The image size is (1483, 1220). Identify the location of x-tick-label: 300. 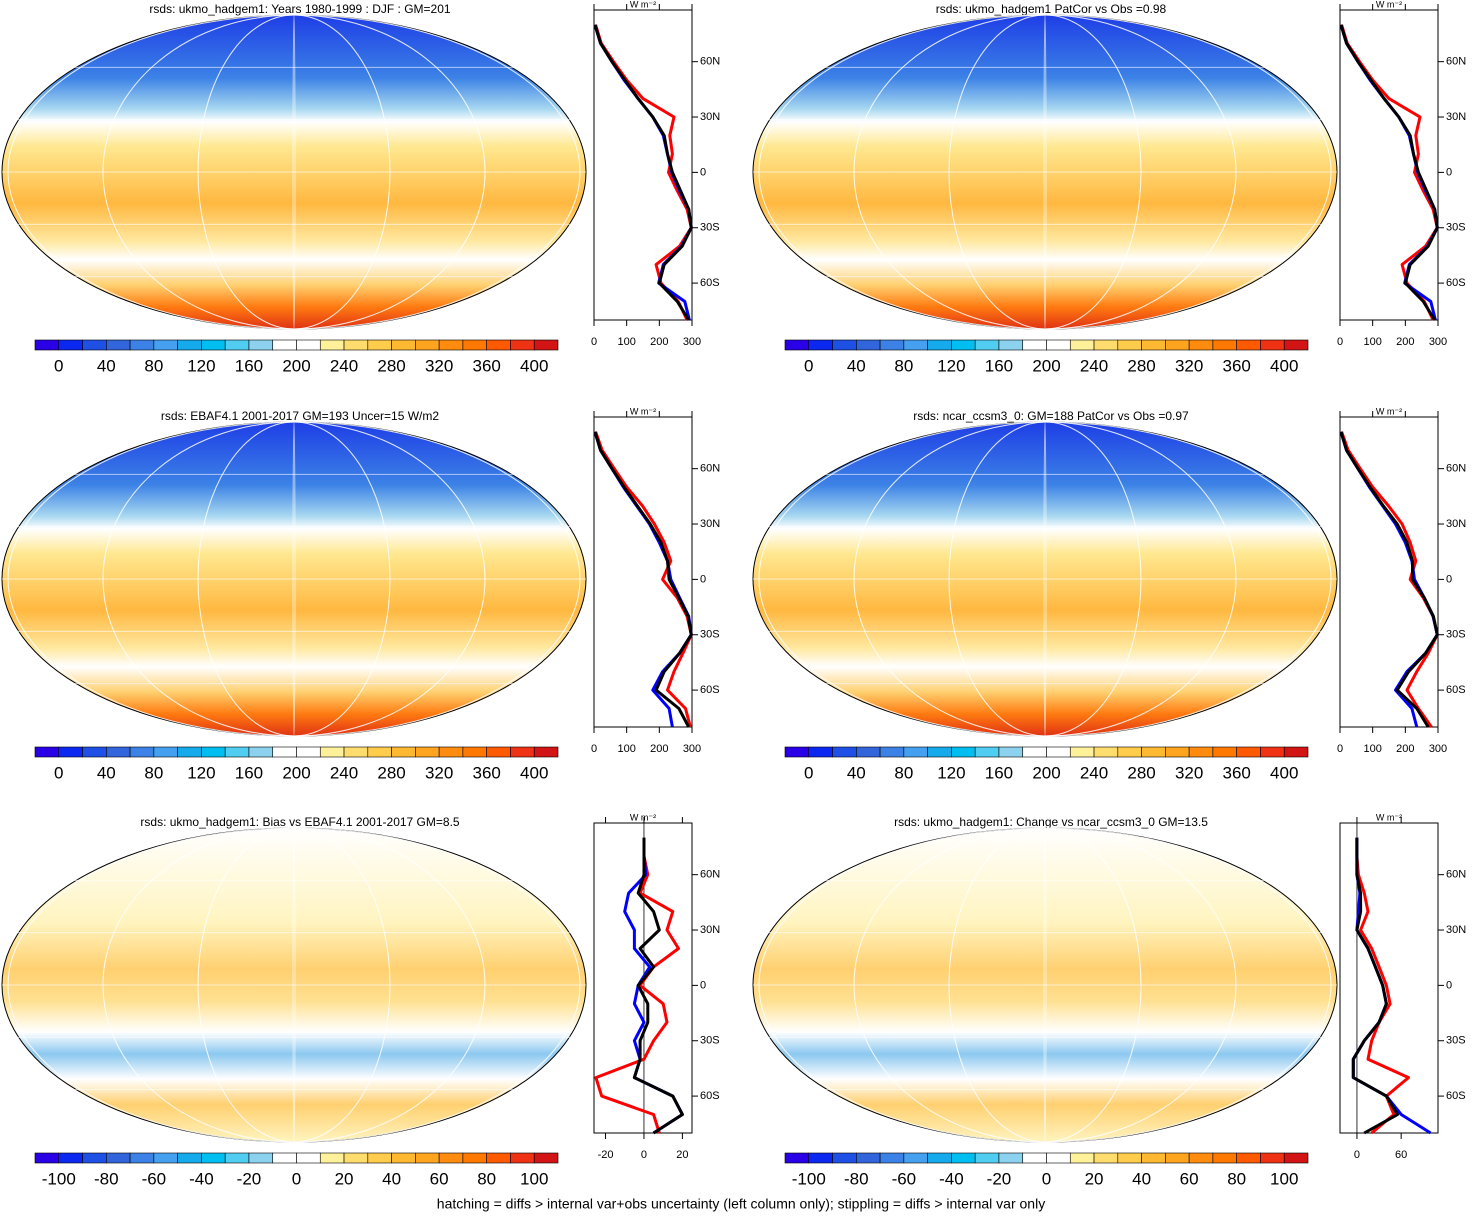
(1438, 342).